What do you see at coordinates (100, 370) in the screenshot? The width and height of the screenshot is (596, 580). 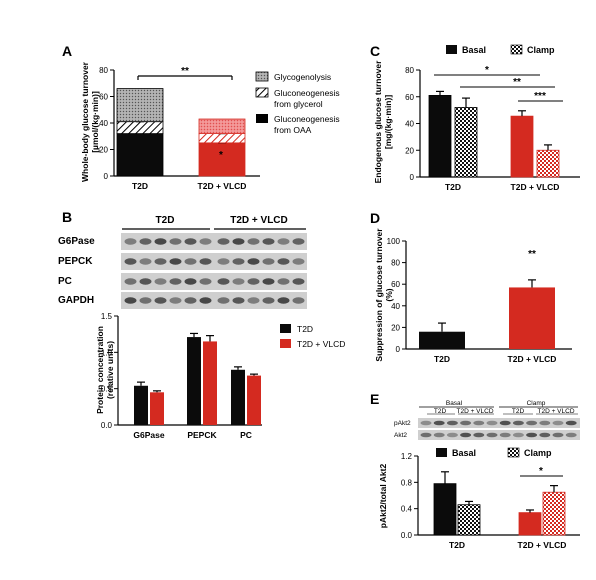 I see `y-axis-label-b1: Protein concentration` at bounding box center [100, 370].